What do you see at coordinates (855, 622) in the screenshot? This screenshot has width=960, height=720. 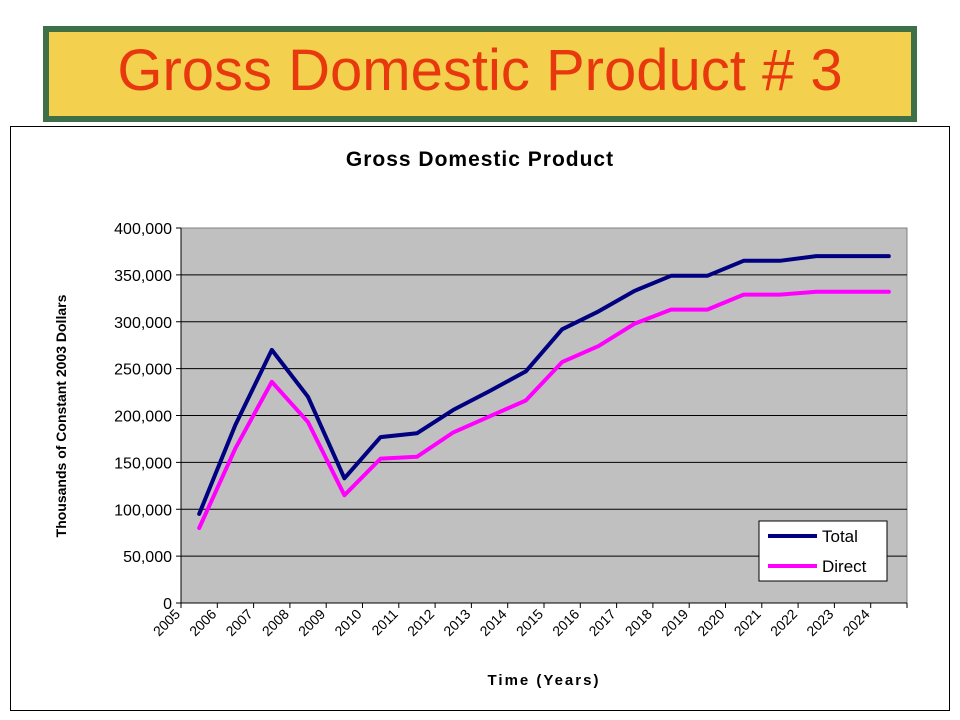 I see `x-tick-label: 2024` at bounding box center [855, 622].